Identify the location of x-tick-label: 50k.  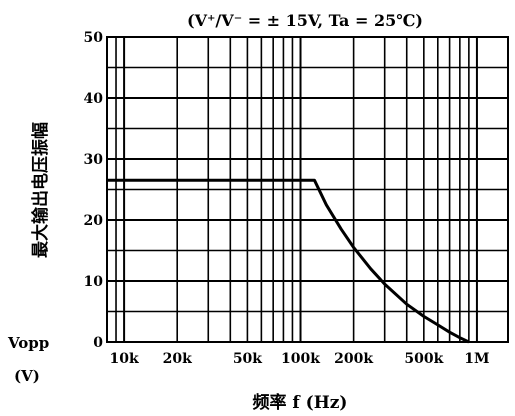
(247, 359).